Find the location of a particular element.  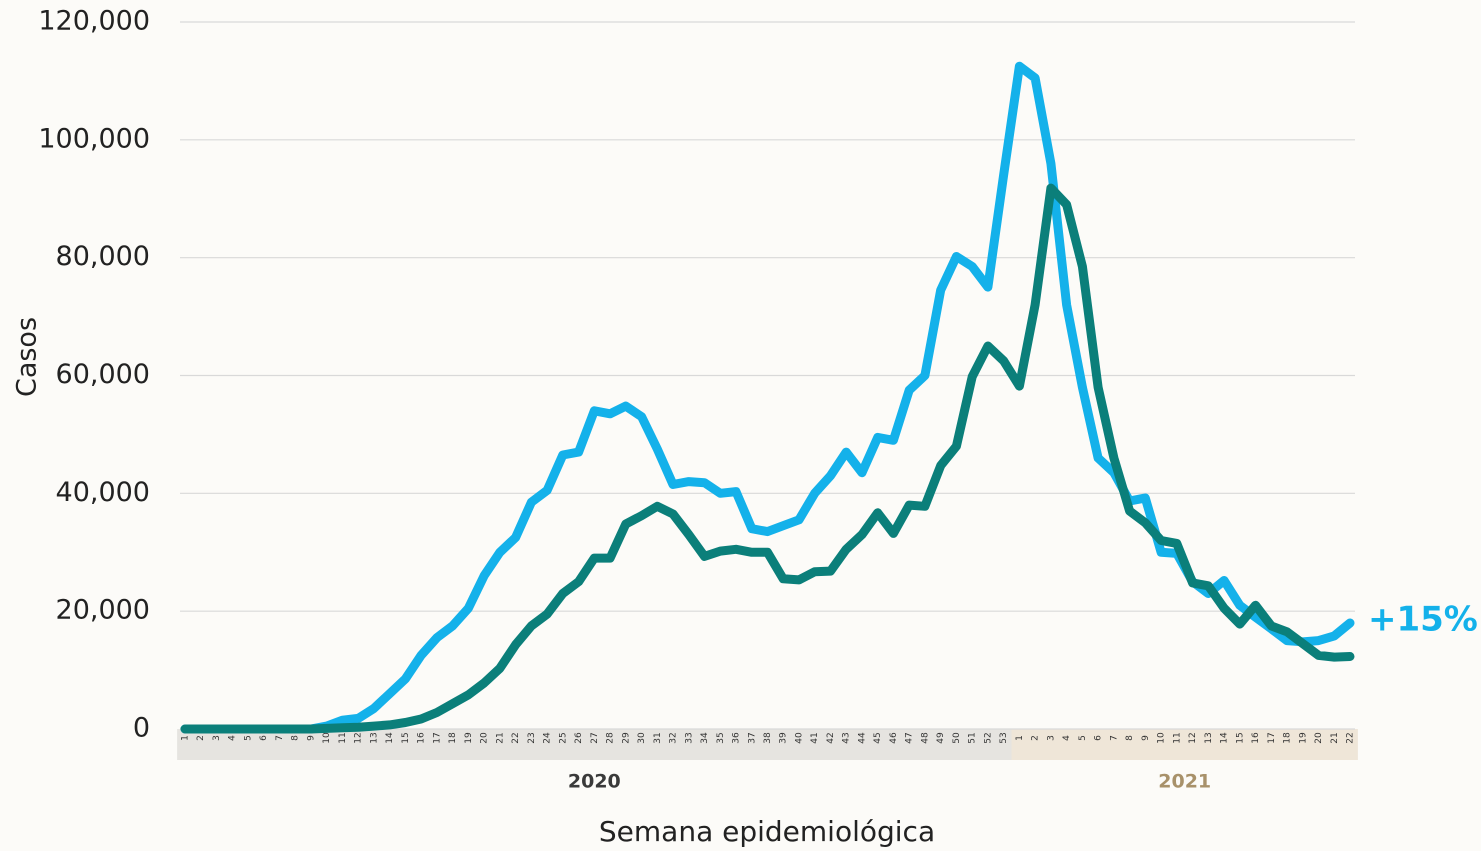

x-tick-label: 43 is located at coordinates (847, 737).